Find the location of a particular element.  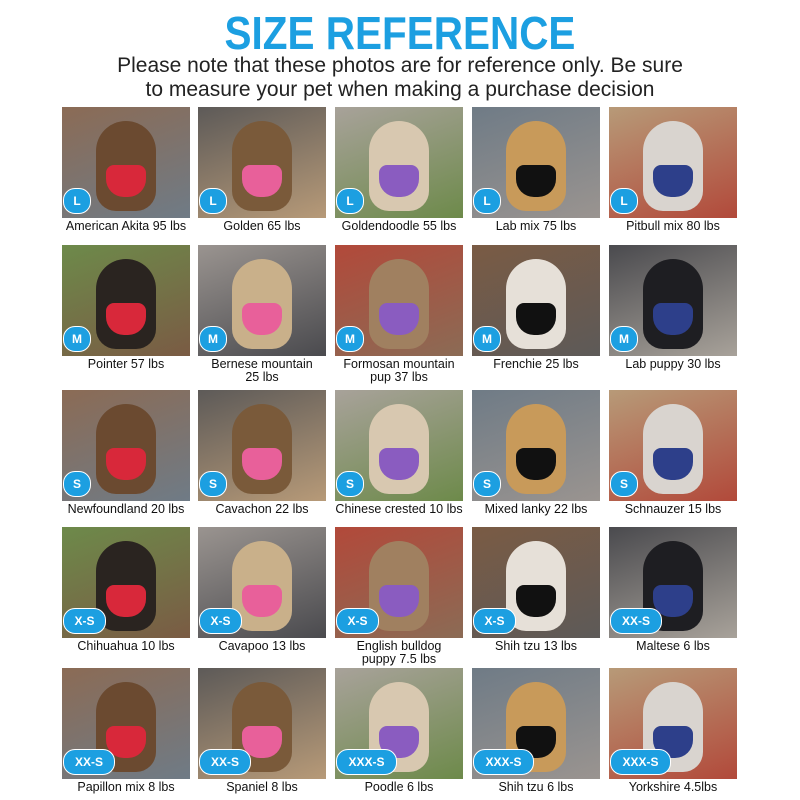

caption-line: Papillon mix 8 lbs is located at coordinates (126, 787).